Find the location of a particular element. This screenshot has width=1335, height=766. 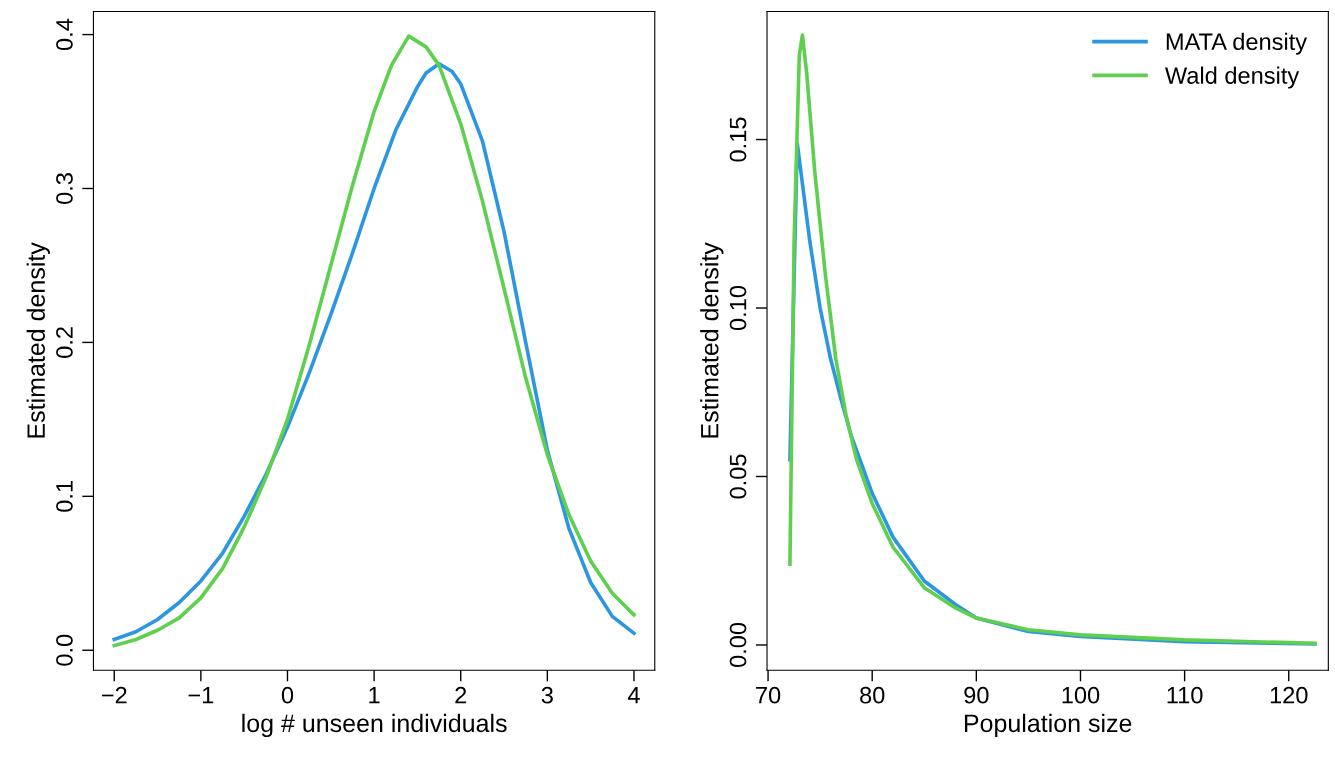

x-axis-title: log # unseen individuals is located at coordinates (374, 725).